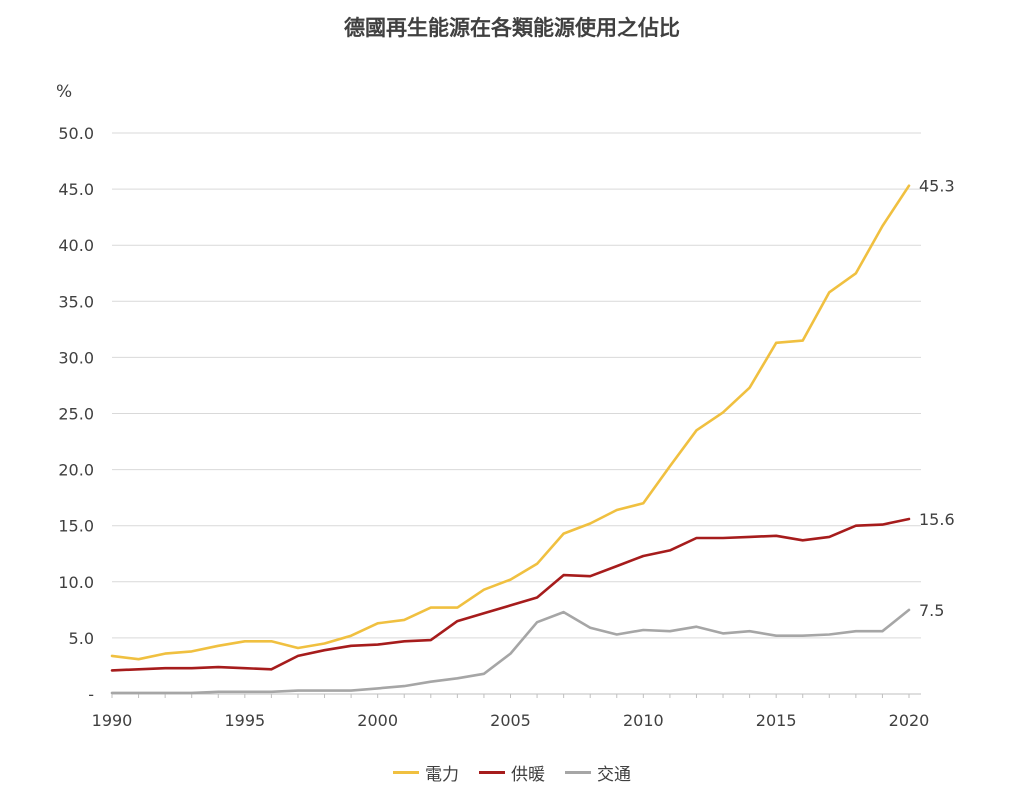 Image resolution: width=1024 pixels, height=811 pixels. I want to click on legend-label: 交通, so click(614, 775).